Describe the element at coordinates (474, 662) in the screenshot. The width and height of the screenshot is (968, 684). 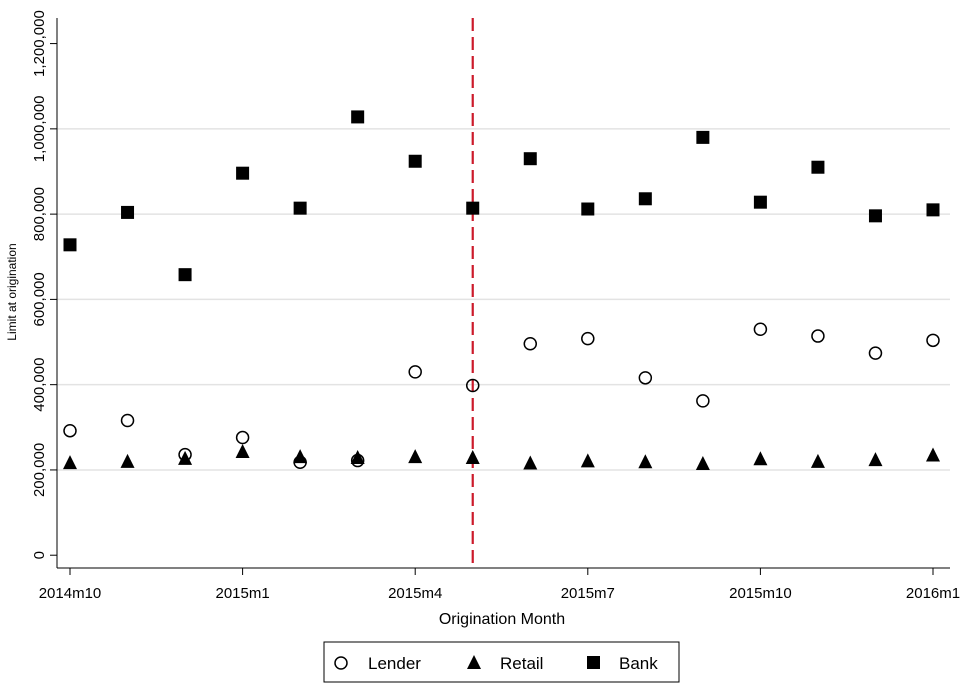
I see `legend-retail-marker` at that location.